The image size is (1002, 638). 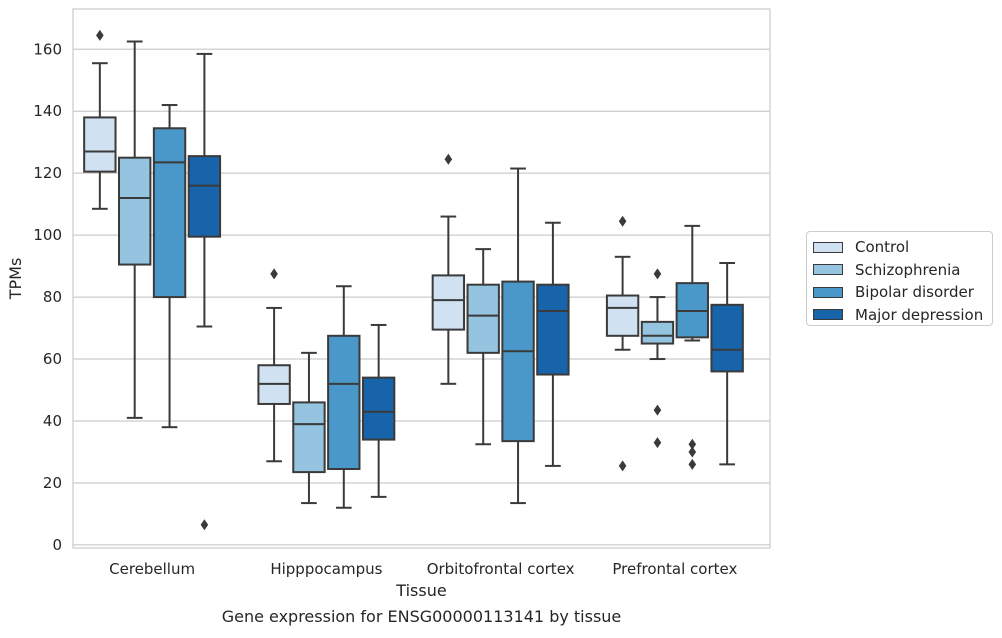 I want to click on legend-item: Major depression, so click(x=902, y=315).